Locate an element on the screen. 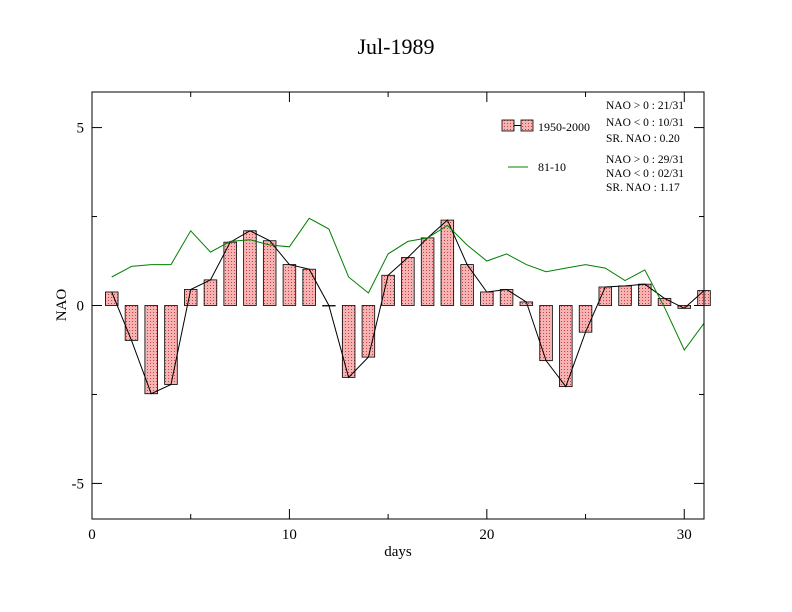  x-axis-label: days is located at coordinates (398, 552).